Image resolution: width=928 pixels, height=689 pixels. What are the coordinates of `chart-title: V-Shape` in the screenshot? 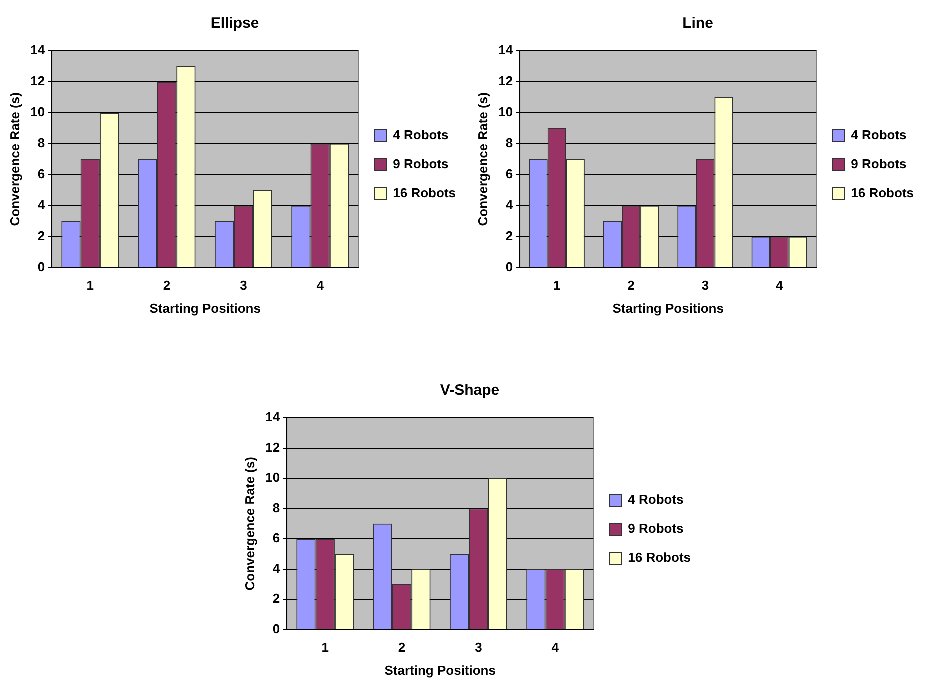 It's located at (470, 391).